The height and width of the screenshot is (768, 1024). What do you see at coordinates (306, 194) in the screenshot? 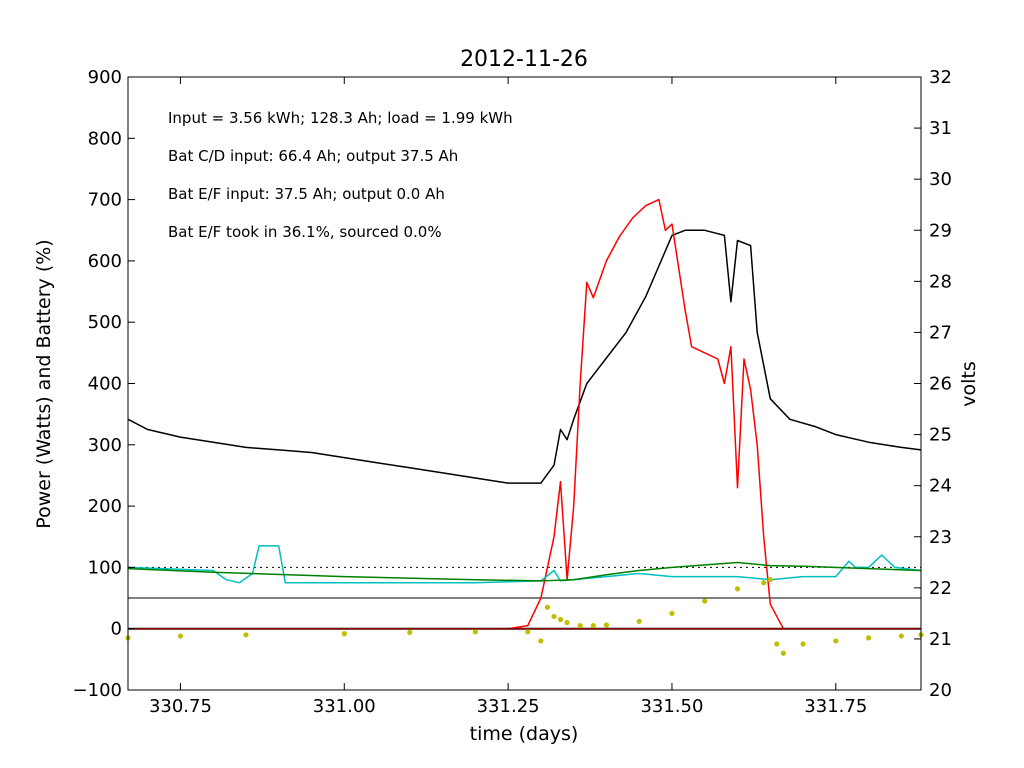
I see `annotation-2: Bat E/F input: 37.5 Ah; output 0.0 Ah` at bounding box center [306, 194].